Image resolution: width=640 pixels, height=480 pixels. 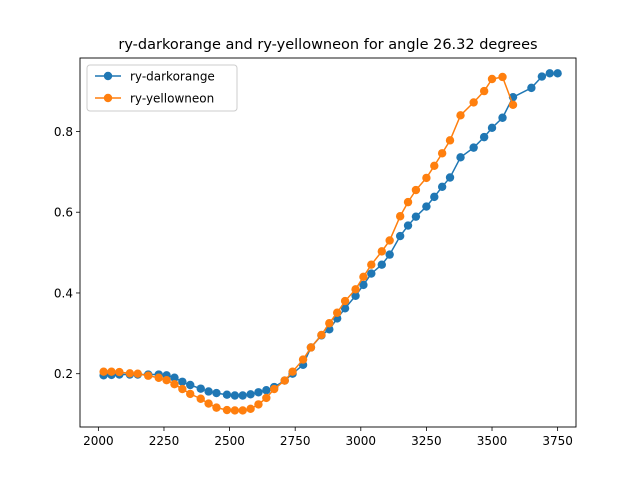 What do you see at coordinates (492, 441) in the screenshot?
I see `x-tick-label: 3500` at bounding box center [492, 441].